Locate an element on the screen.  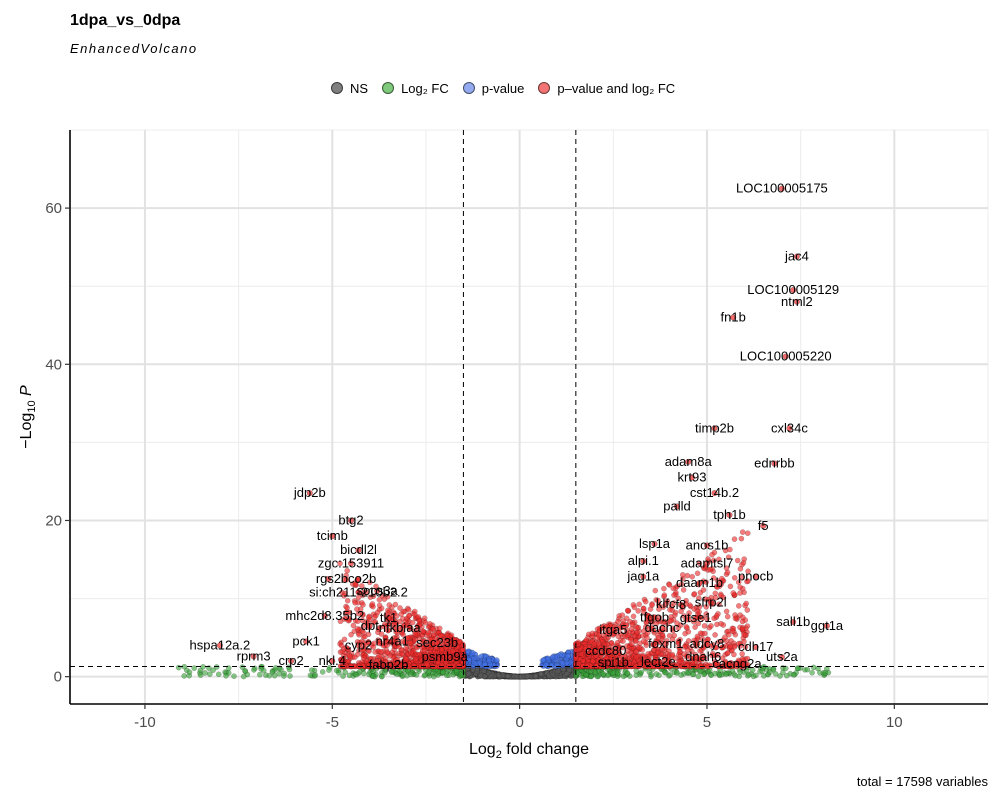
legend-label-ns: NS is located at coordinates (359, 88).